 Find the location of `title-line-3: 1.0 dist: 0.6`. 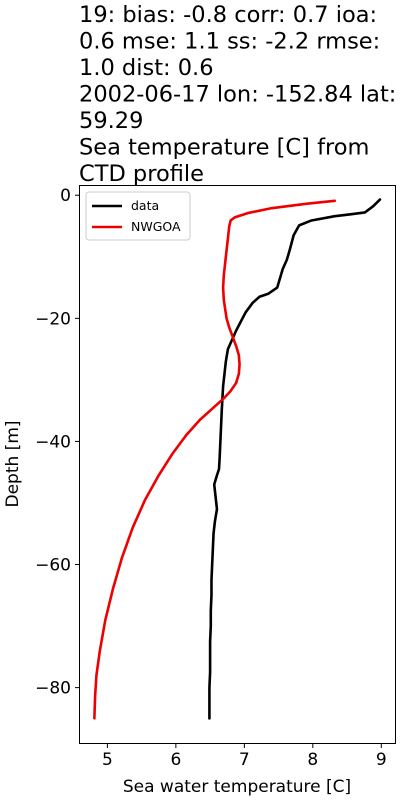

title-line-3: 1.0 dist: 0.6 is located at coordinates (146, 68).